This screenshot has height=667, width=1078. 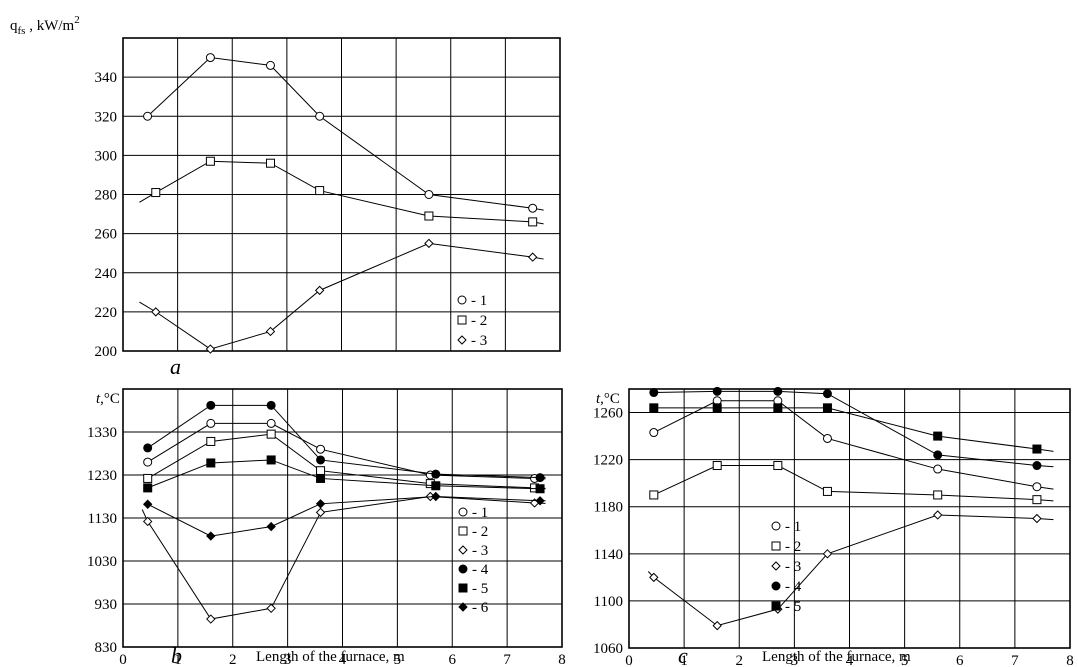 I want to click on y-tick-label: 1060, so click(x=608, y=649).